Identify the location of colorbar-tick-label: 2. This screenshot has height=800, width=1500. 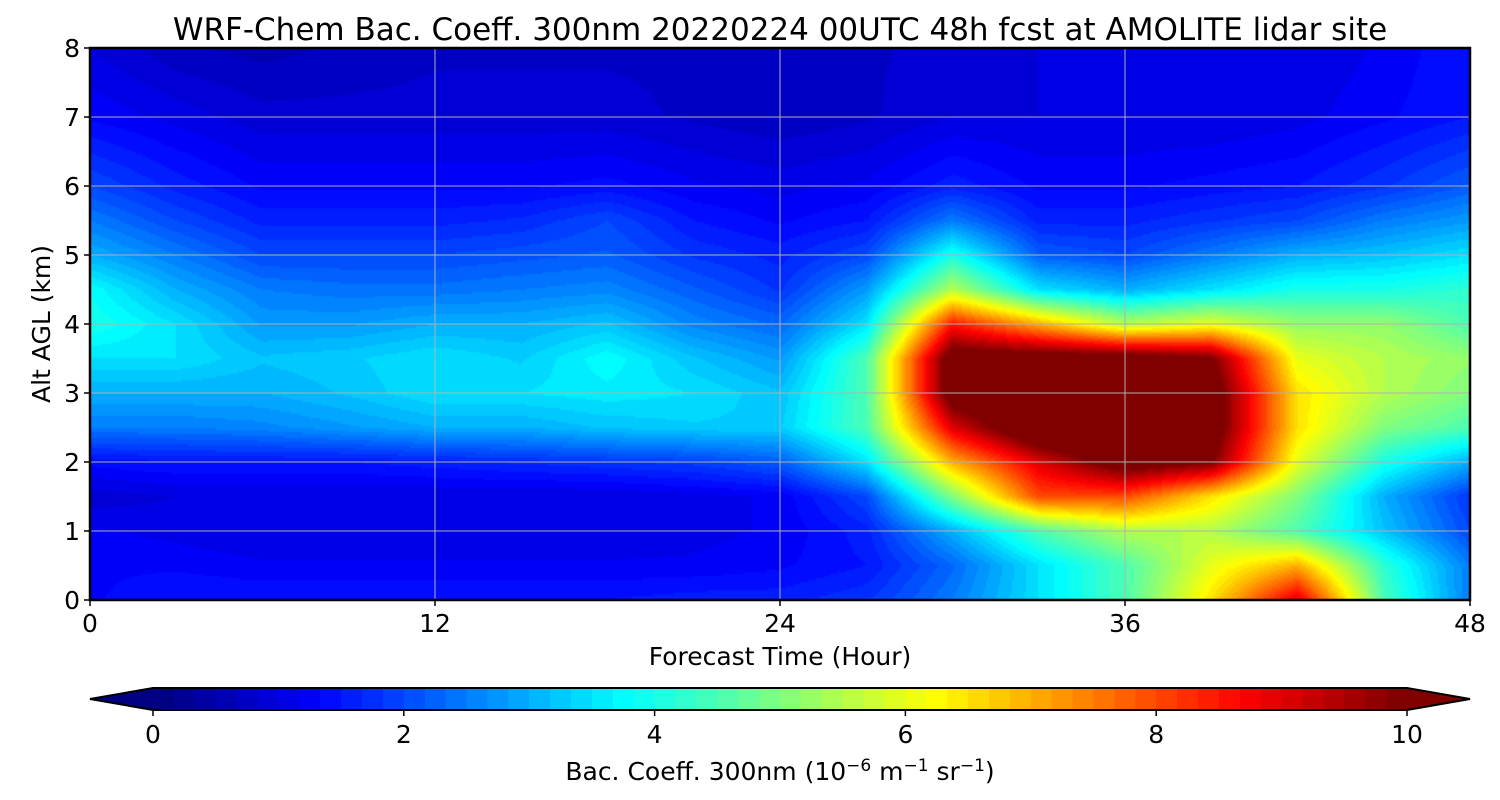
(404, 734).